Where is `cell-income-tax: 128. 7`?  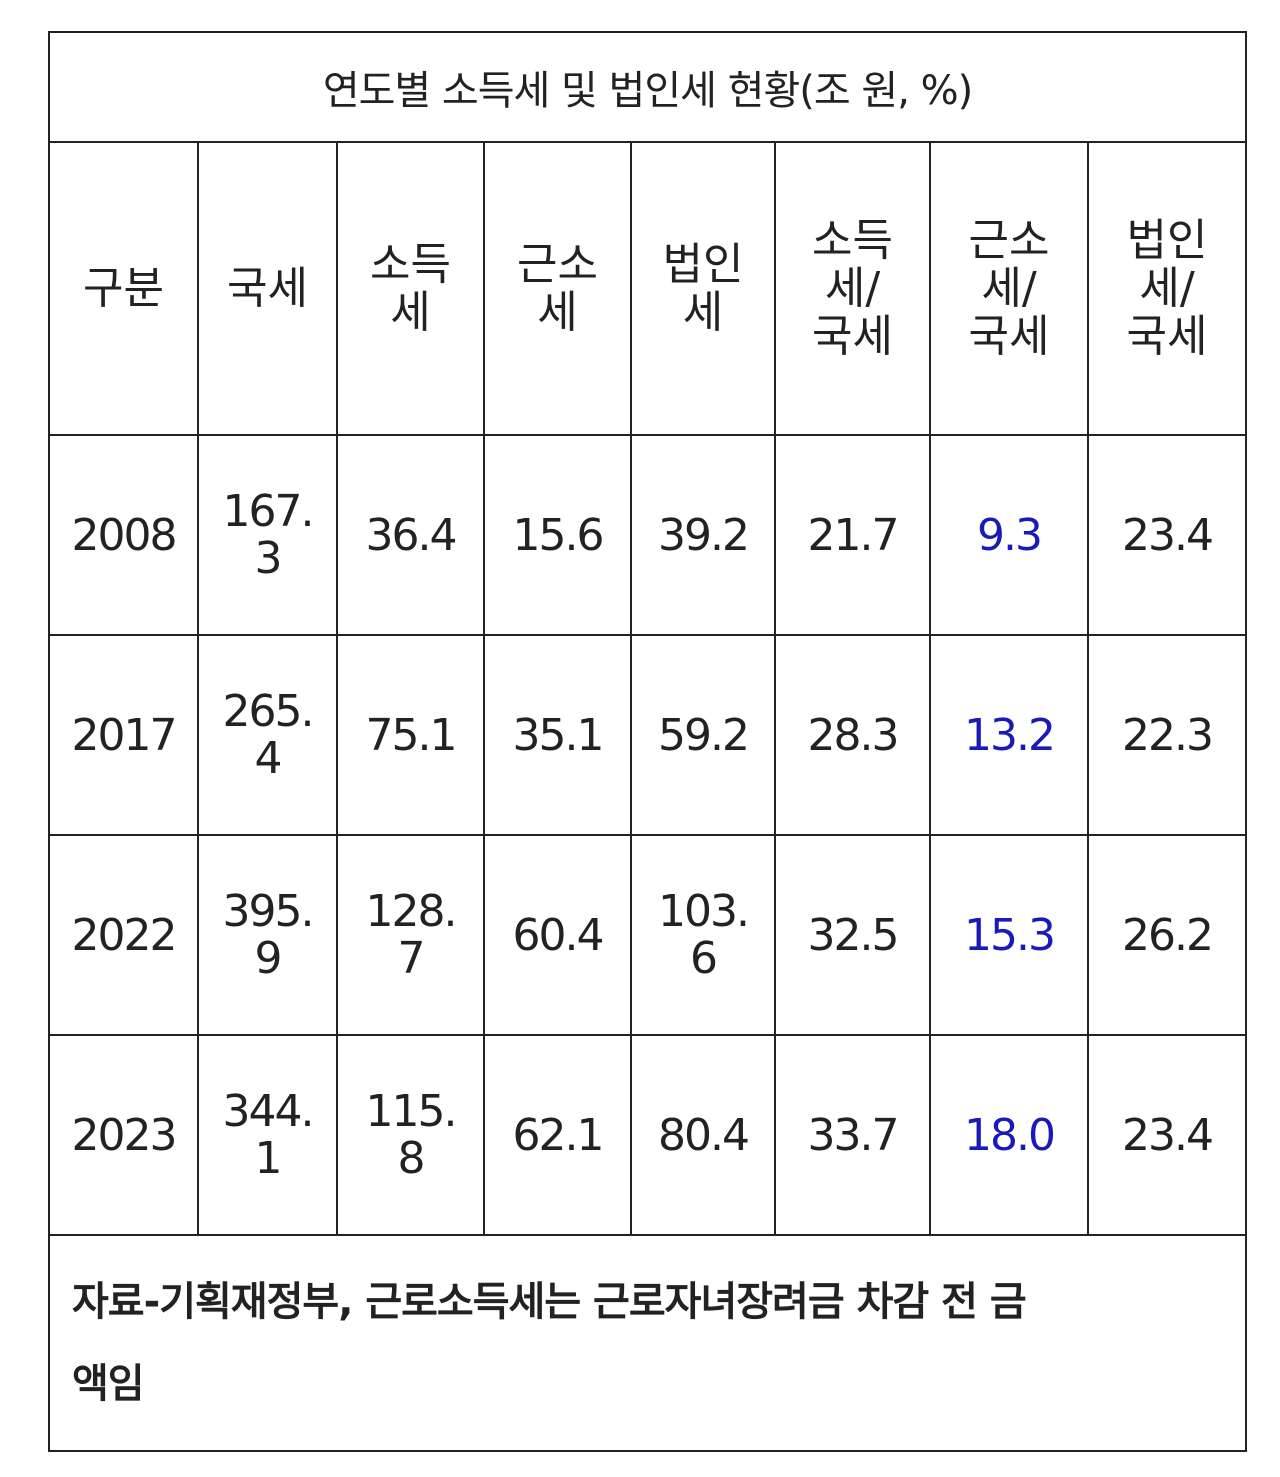
cell-income-tax: 128. 7 is located at coordinates (410, 935).